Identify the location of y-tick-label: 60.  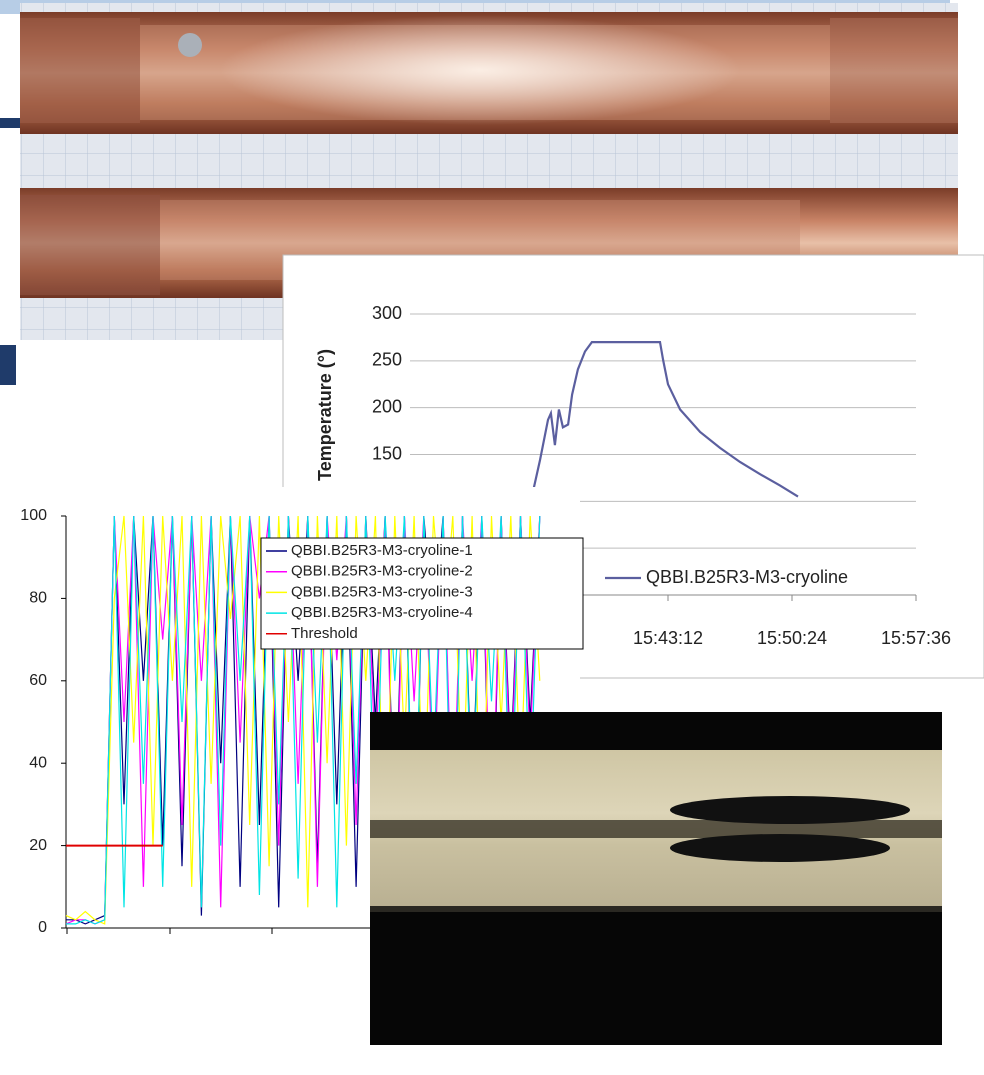
(38, 680).